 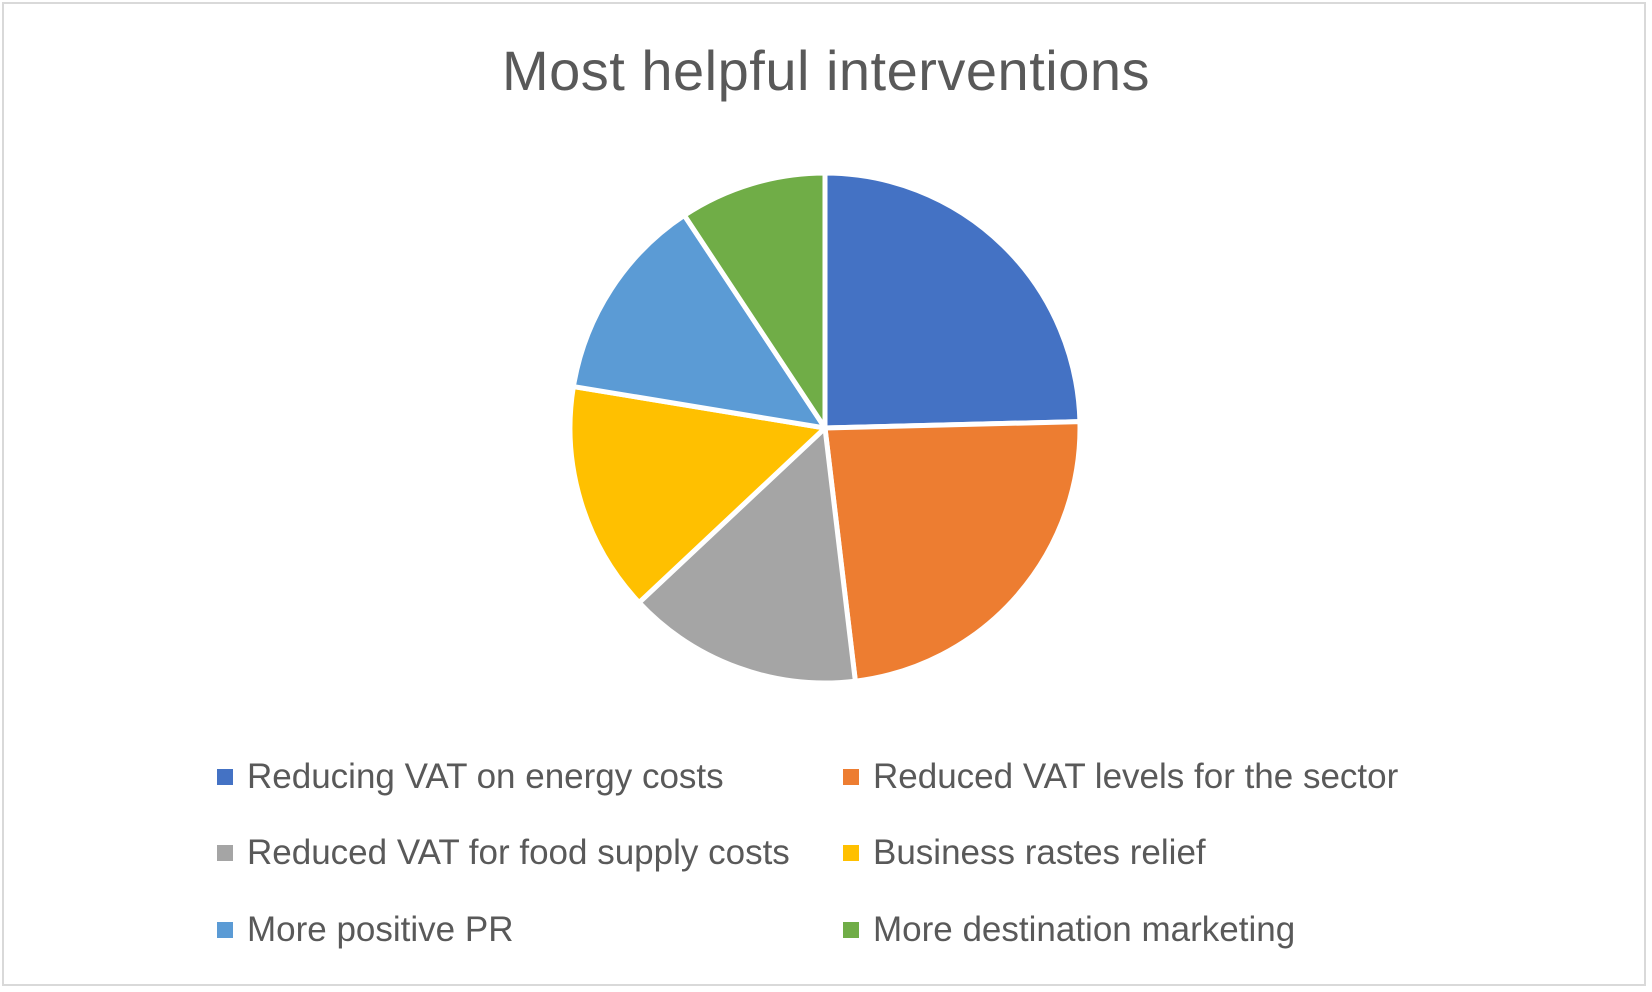 I want to click on chart-title: Most helpful interventions, so click(x=825, y=70).